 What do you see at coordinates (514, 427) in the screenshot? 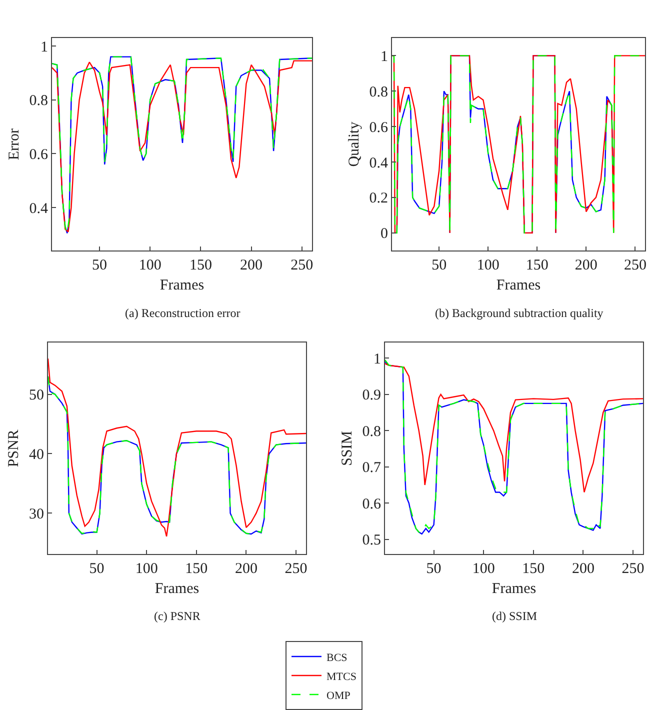
I see `line-series` at bounding box center [514, 427].